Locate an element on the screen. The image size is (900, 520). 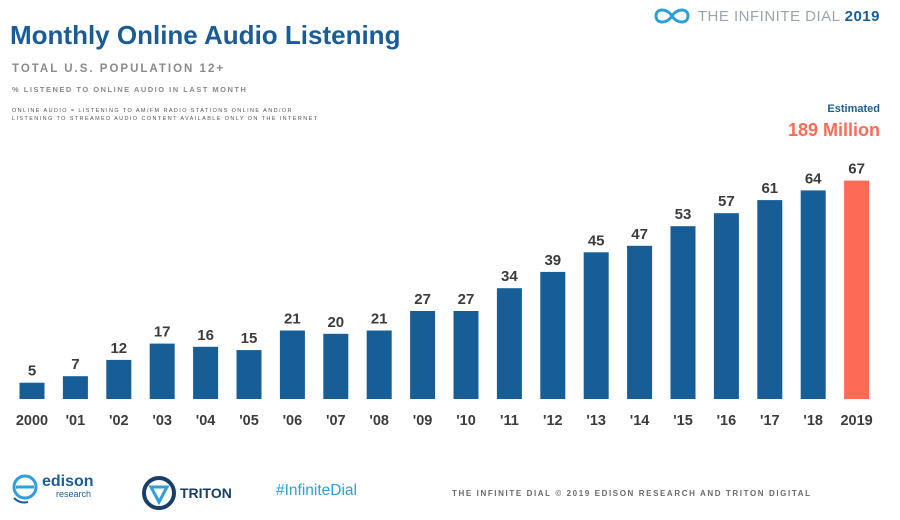
x-tick-label-14: '14 is located at coordinates (640, 421).